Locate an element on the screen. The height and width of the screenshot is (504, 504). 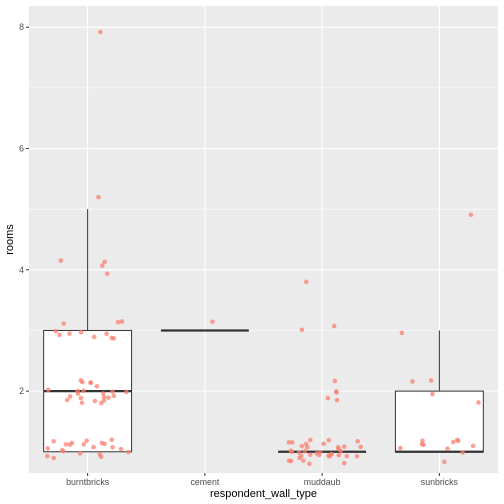
box-burntbricks is located at coordinates (88, 331).